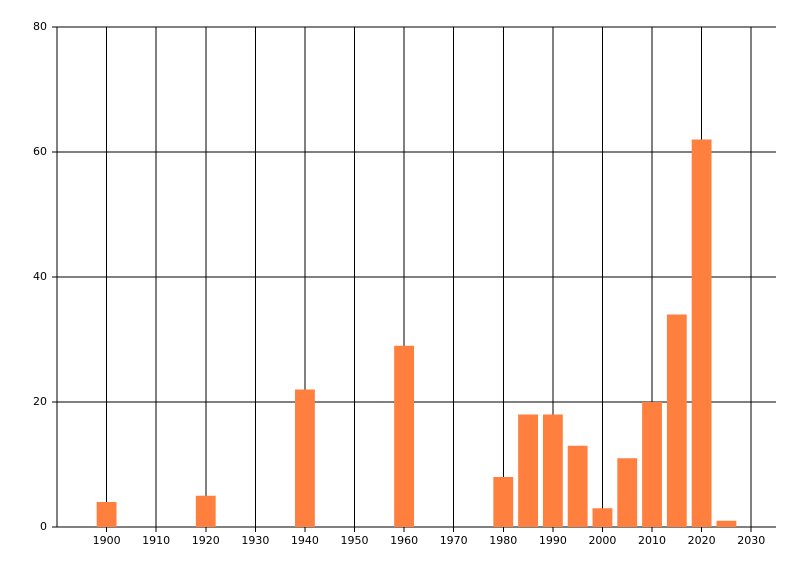 Image resolution: width=800 pixels, height=576 pixels. Describe the element at coordinates (156, 540) in the screenshot. I see `x-tick-label: 1910` at that location.